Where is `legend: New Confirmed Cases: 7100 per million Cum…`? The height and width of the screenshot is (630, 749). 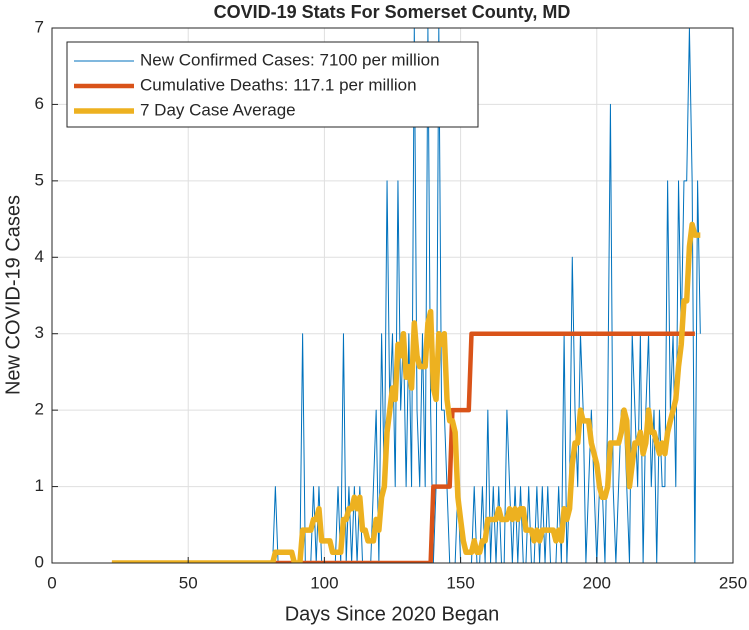
legend: New Confirmed Cases: 7100 per million Cum… is located at coordinates (272, 84).